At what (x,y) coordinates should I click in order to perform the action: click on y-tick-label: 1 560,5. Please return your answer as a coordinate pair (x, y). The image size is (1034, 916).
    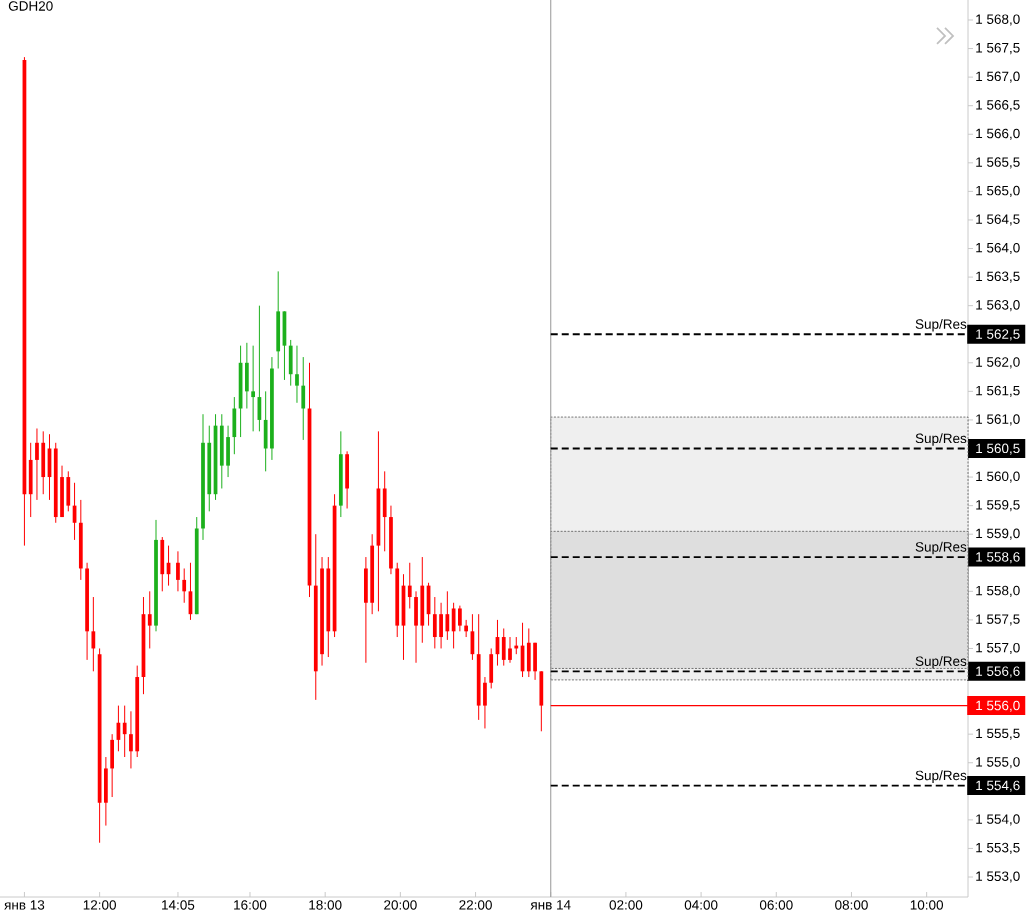
    Looking at the image, I should click on (998, 449).